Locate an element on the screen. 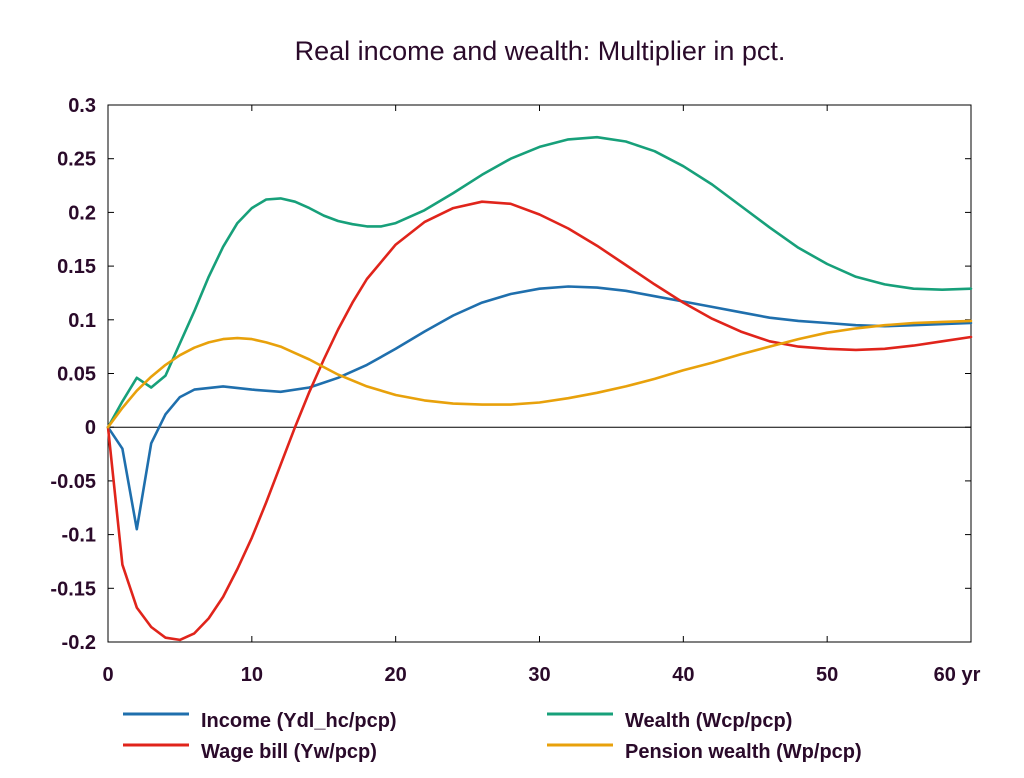  y-tick-label: -0.2 is located at coordinates (79, 643).